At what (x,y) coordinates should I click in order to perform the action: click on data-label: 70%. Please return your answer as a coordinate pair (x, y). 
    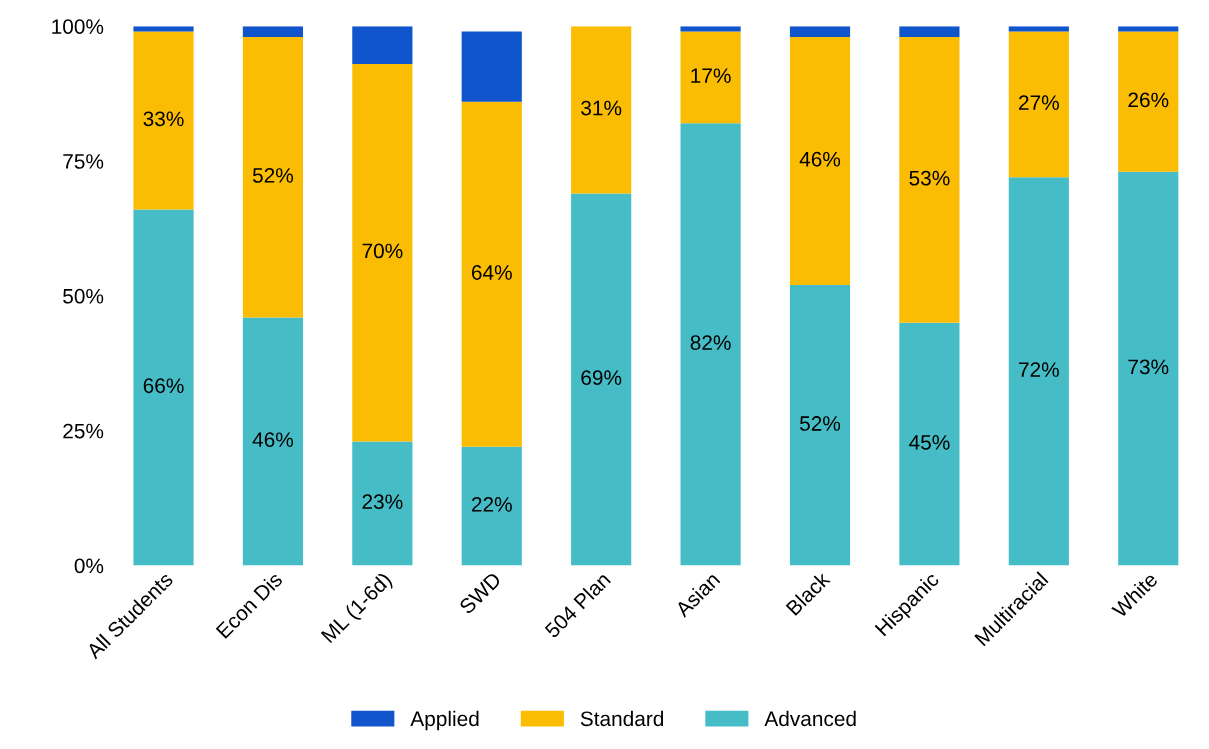
    Looking at the image, I should click on (382, 251).